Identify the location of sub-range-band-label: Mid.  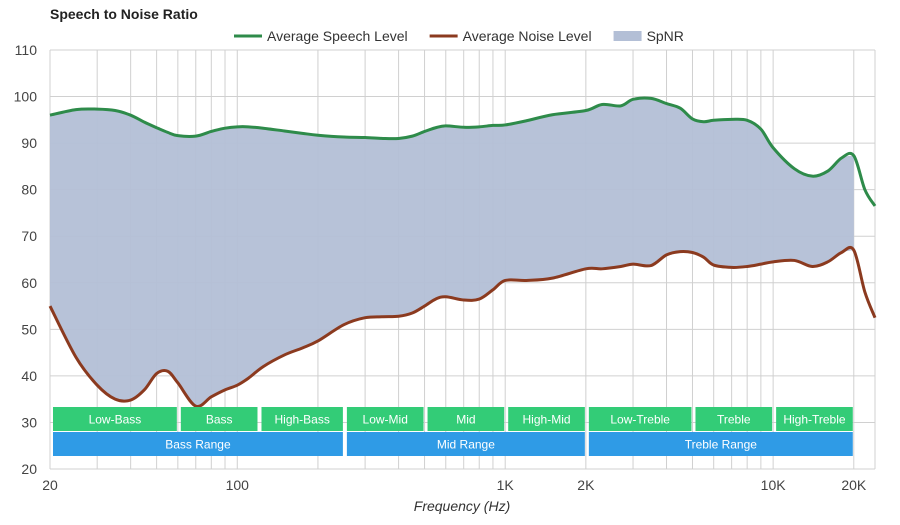
(465, 420).